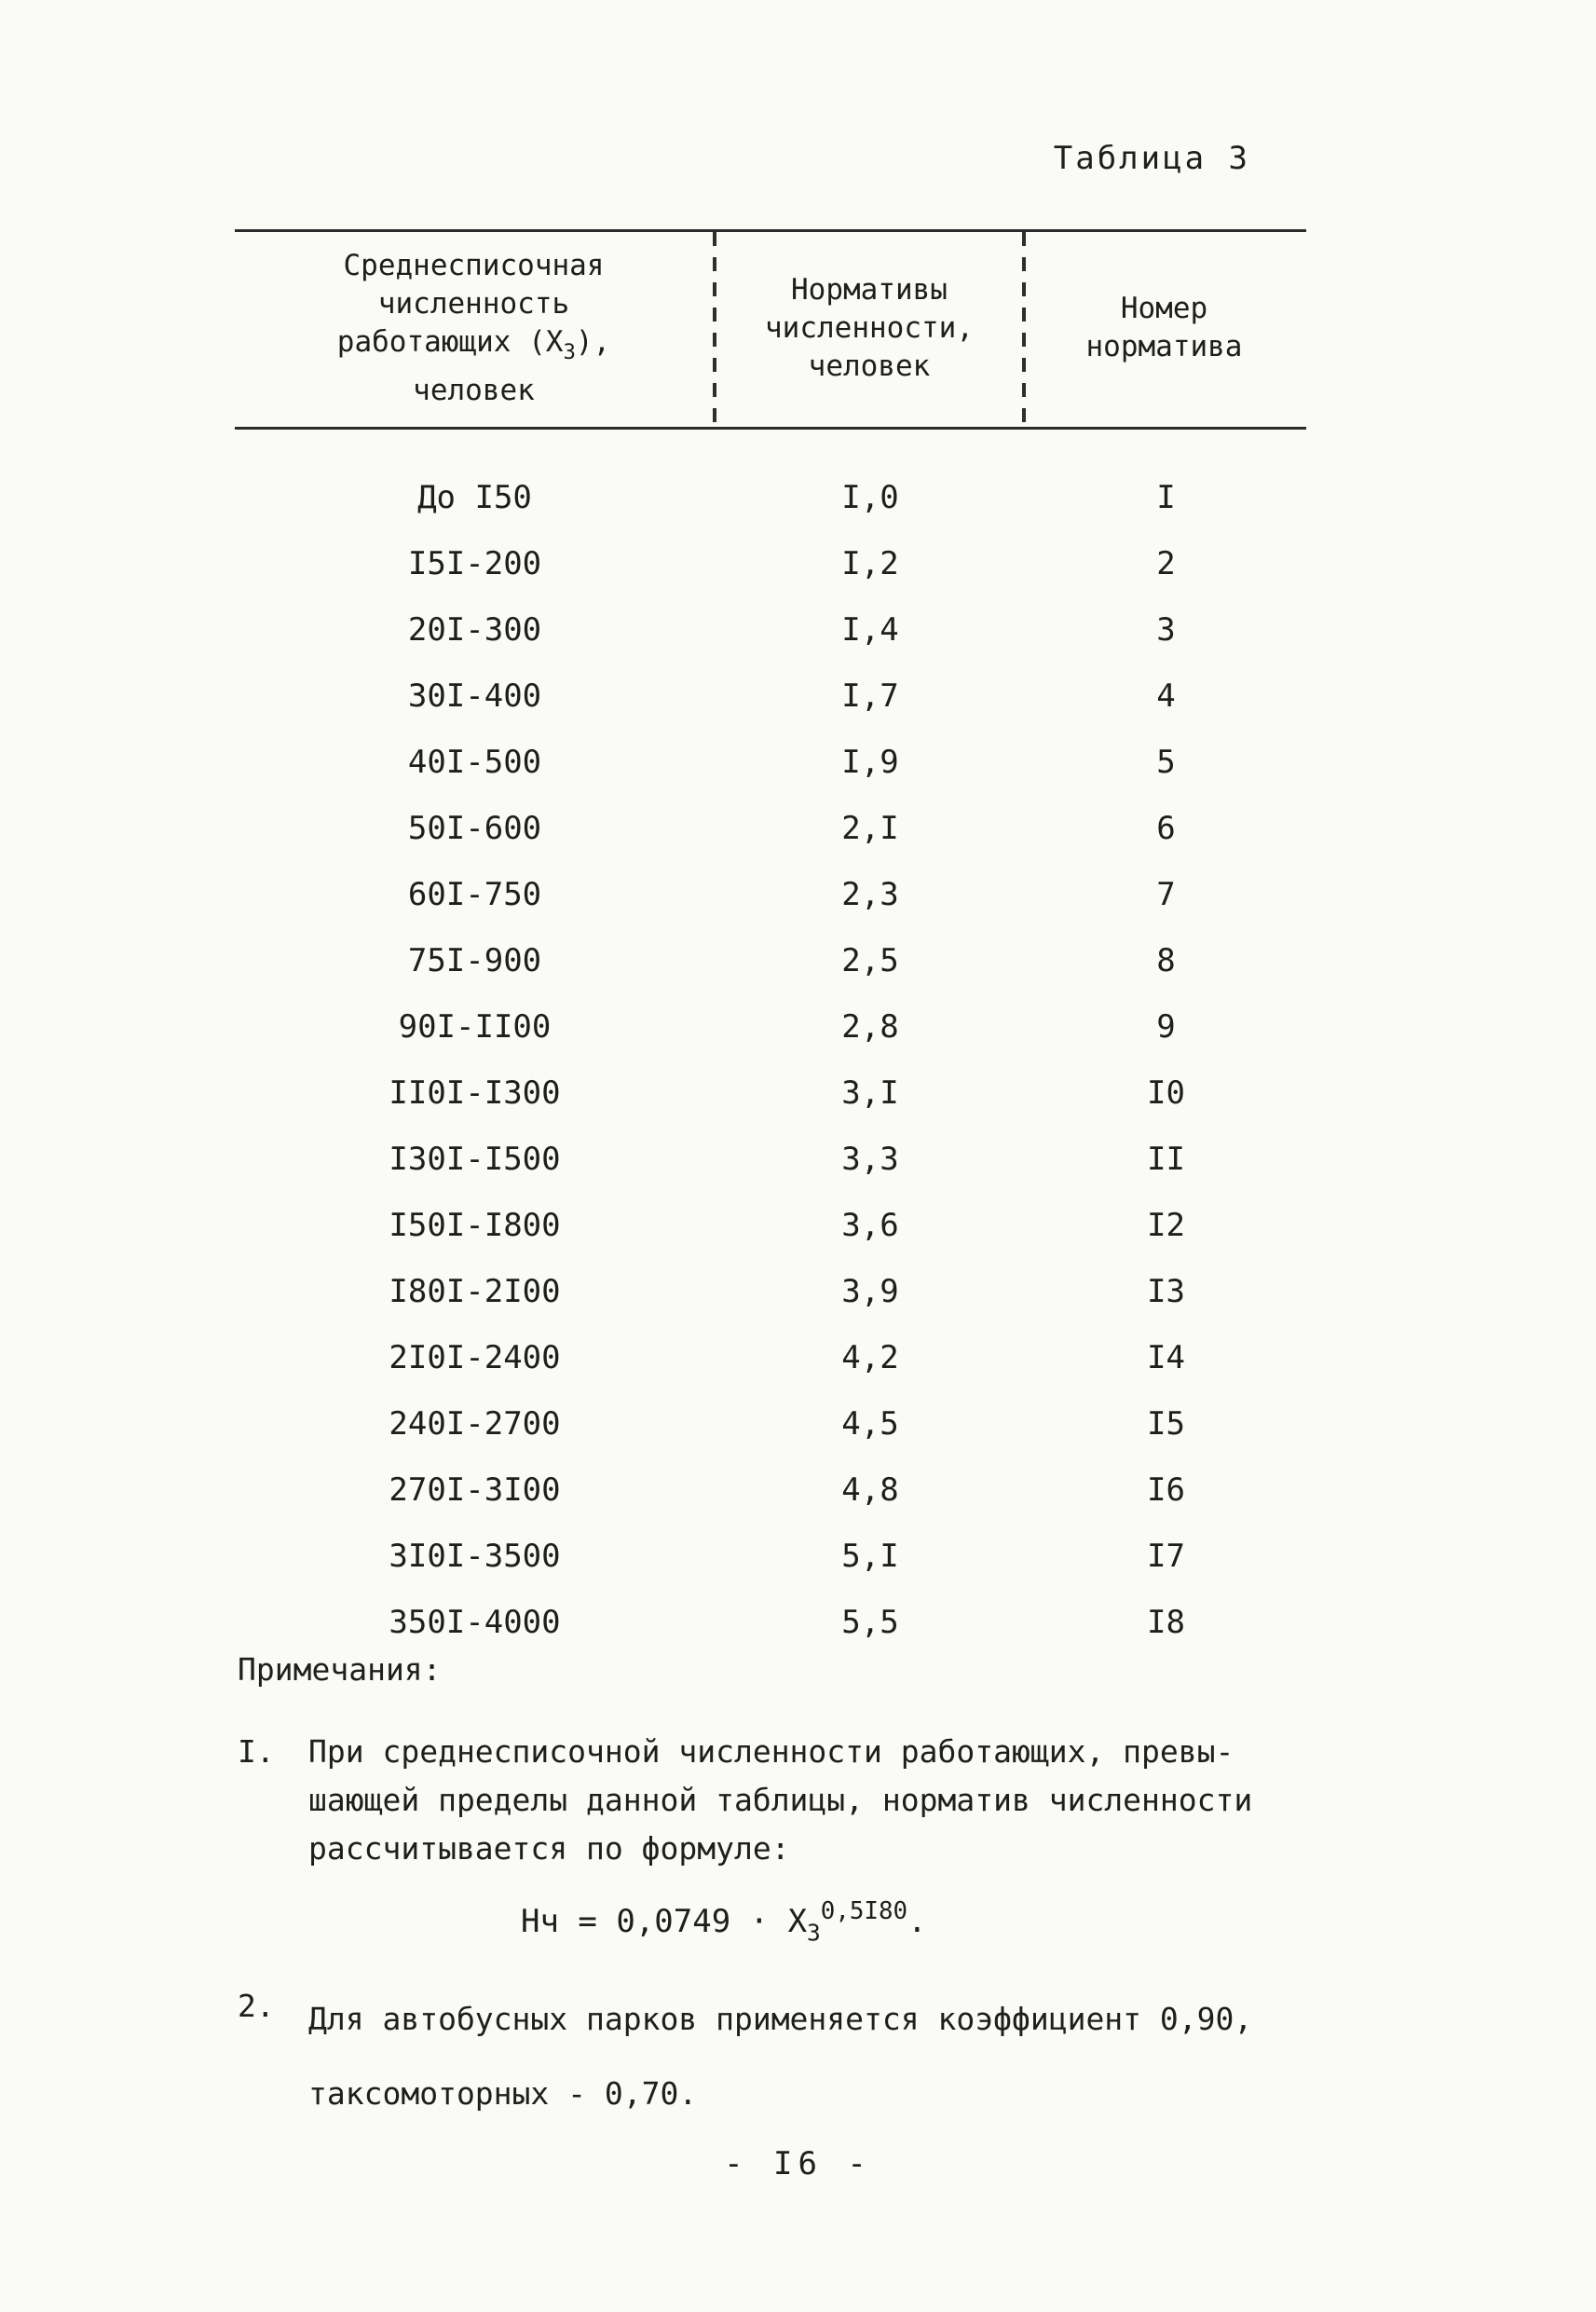  I want to click on cell-norm-number: 7, so click(1166, 895).